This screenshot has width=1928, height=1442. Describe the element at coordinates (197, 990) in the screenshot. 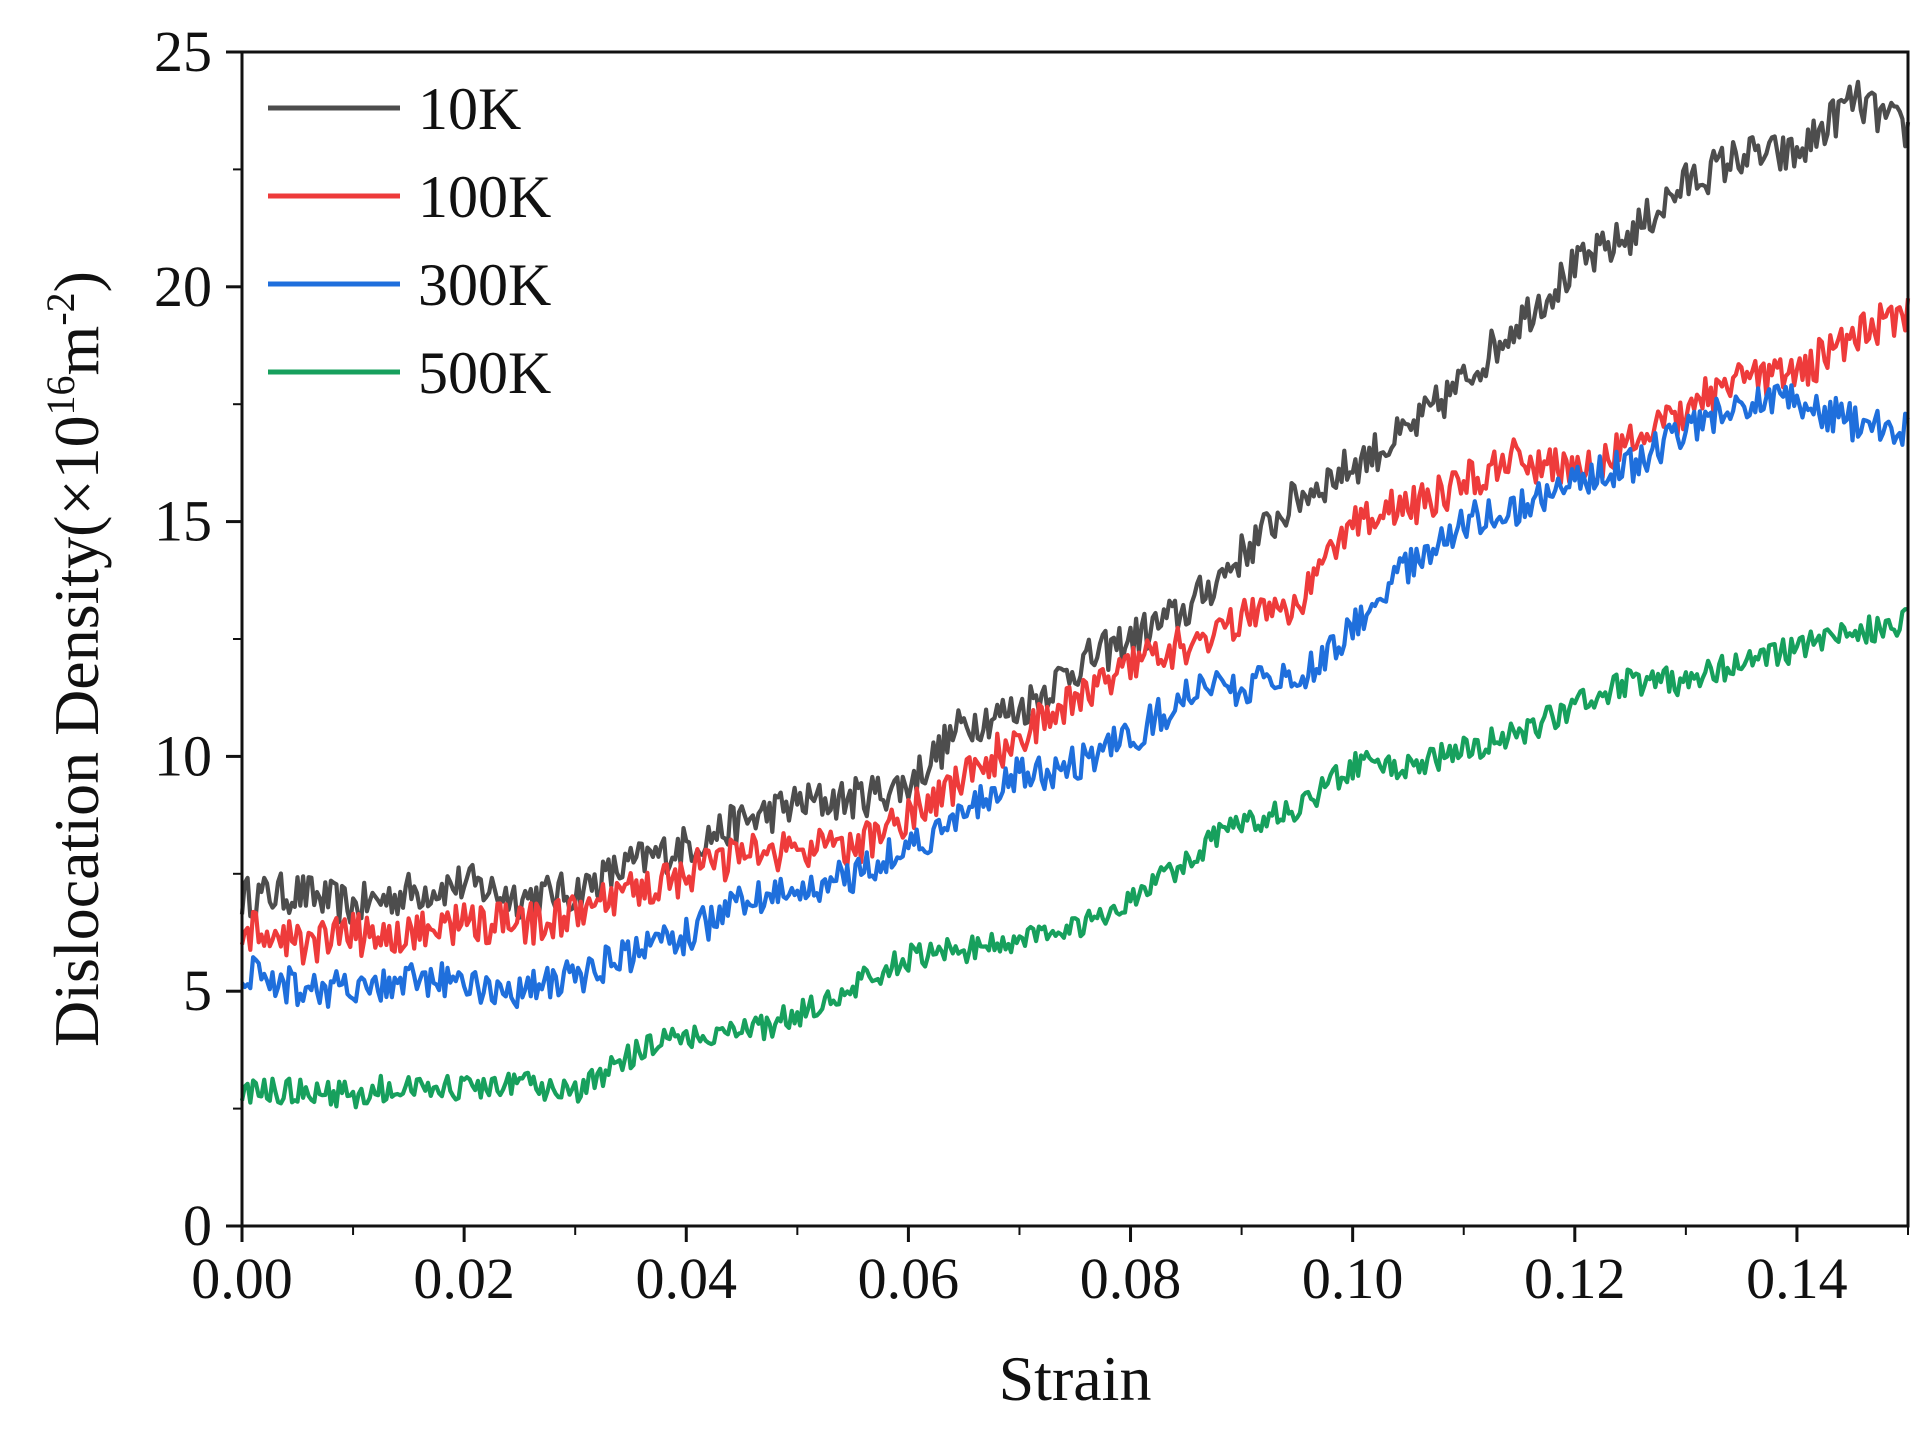

I see `y-tick-label: 5` at that location.